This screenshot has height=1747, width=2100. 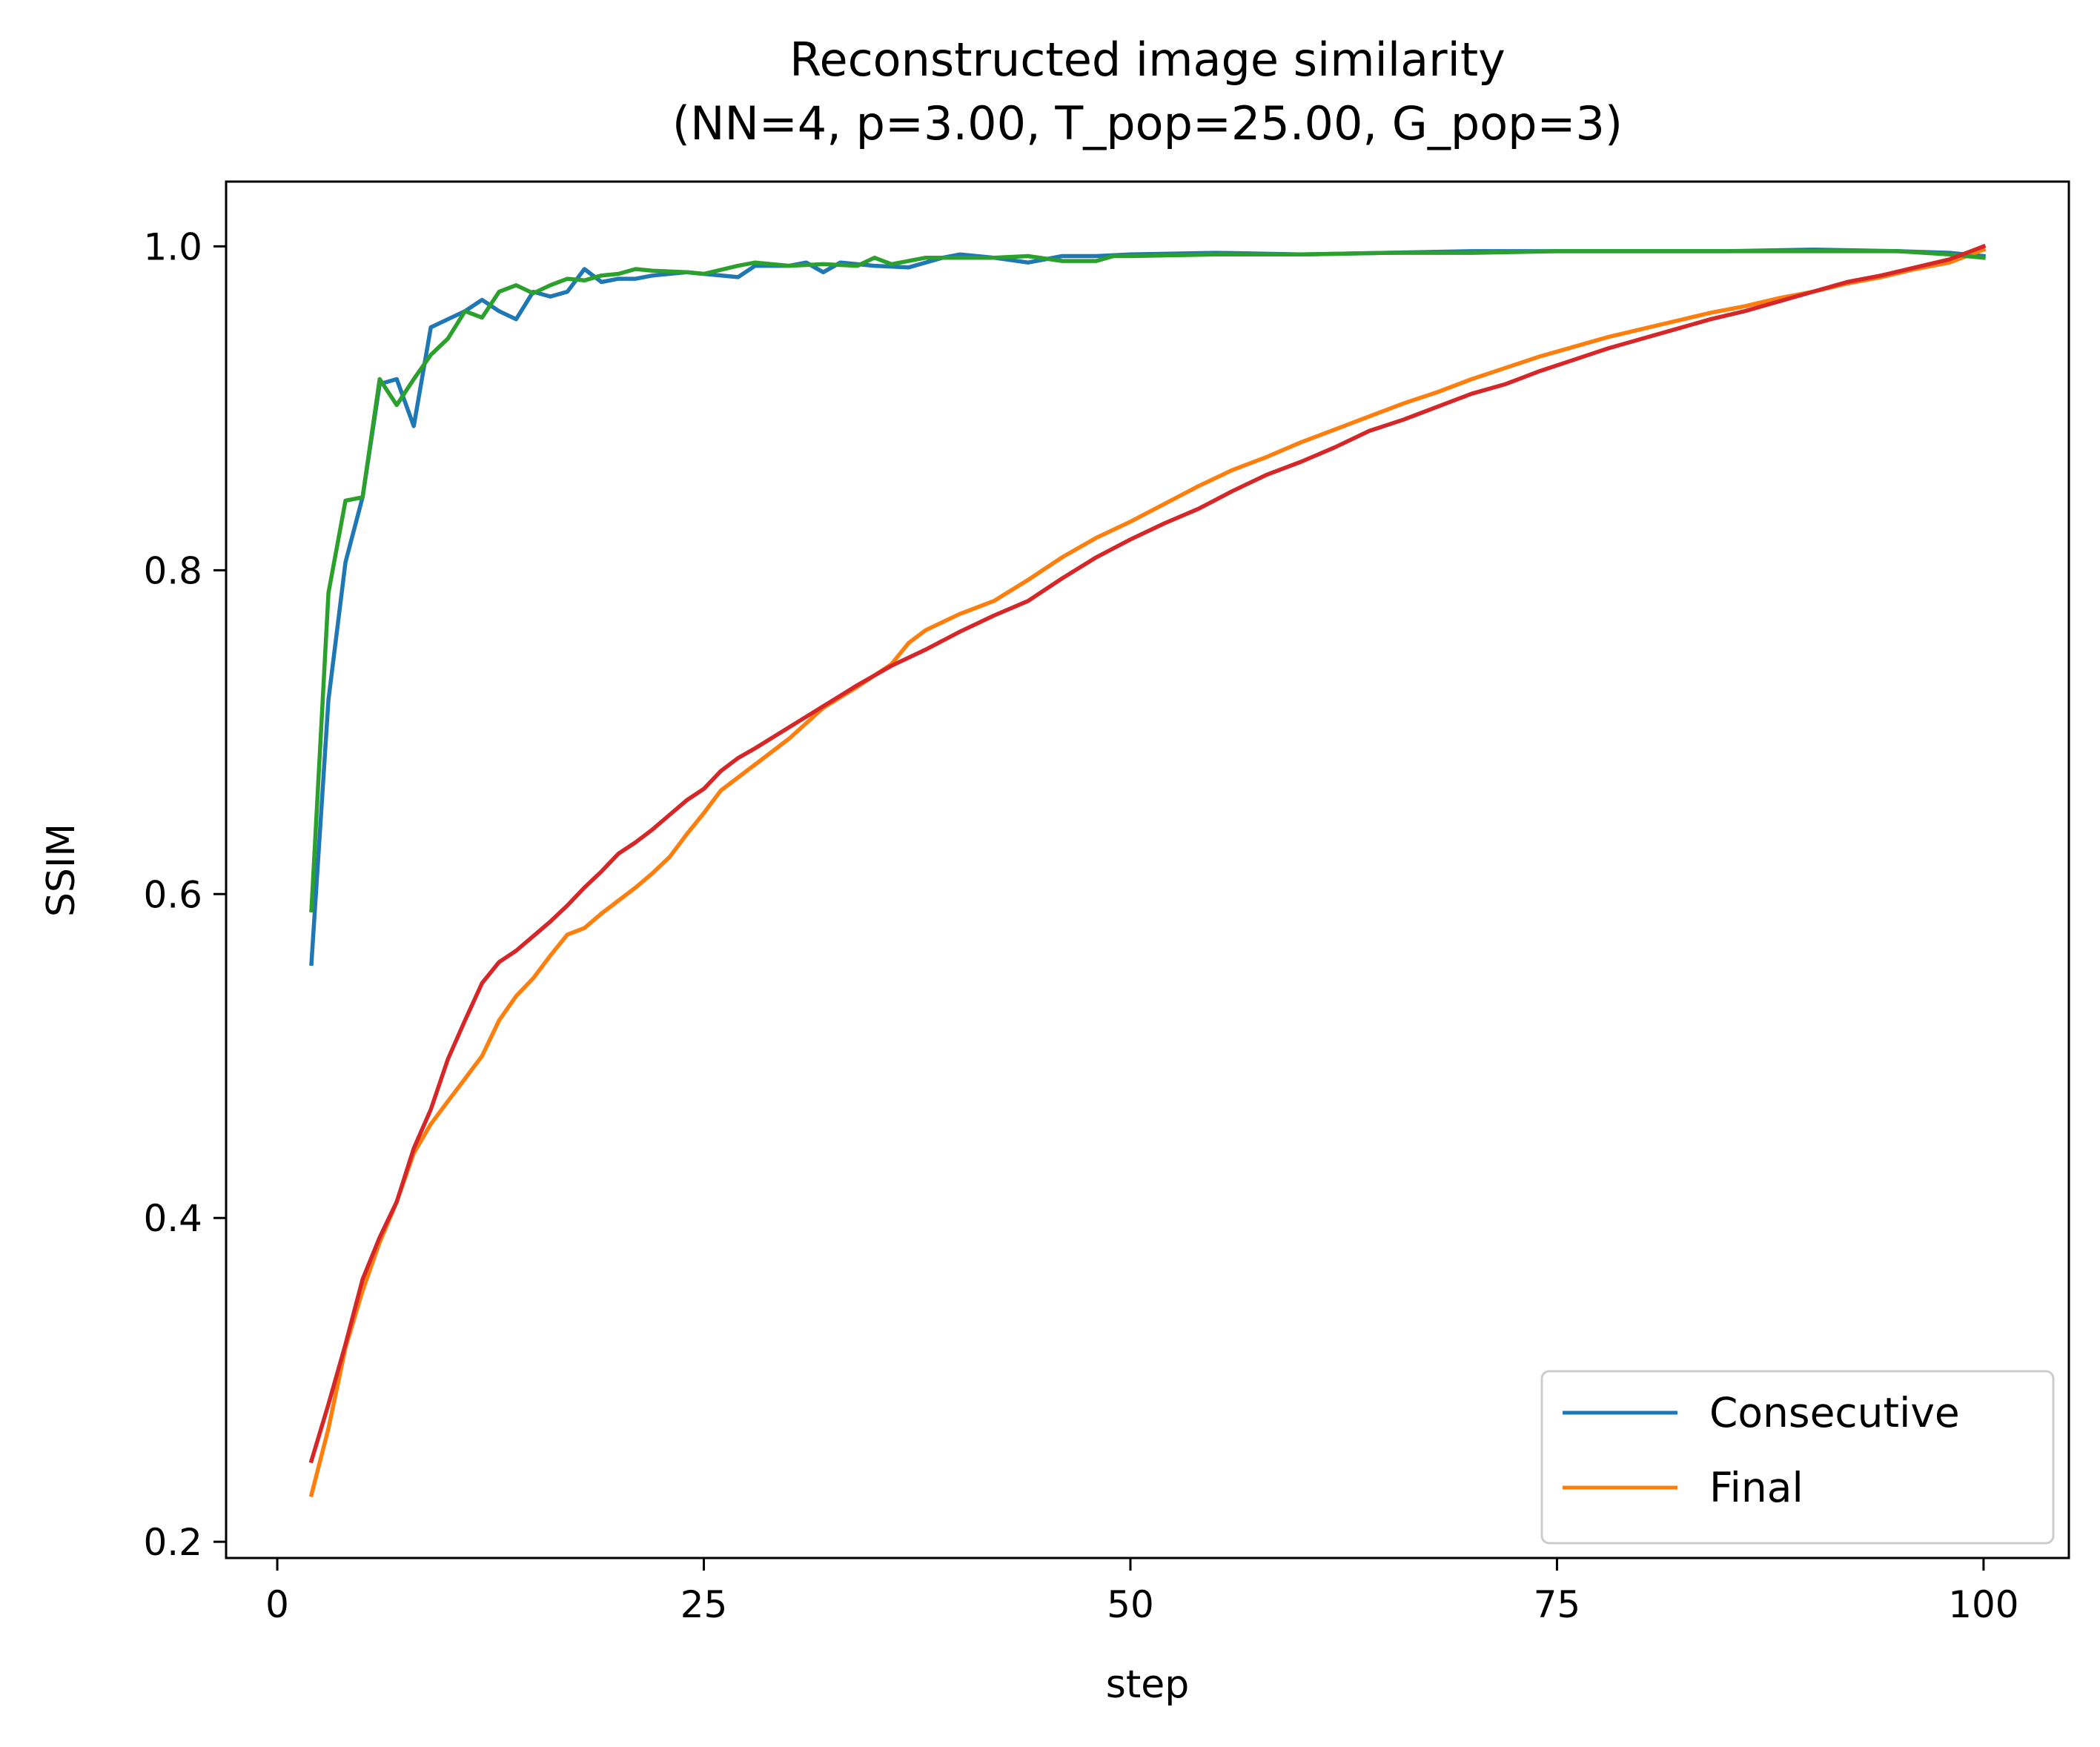 What do you see at coordinates (172, 894) in the screenshot?
I see `y-tick-label: 0.6` at bounding box center [172, 894].